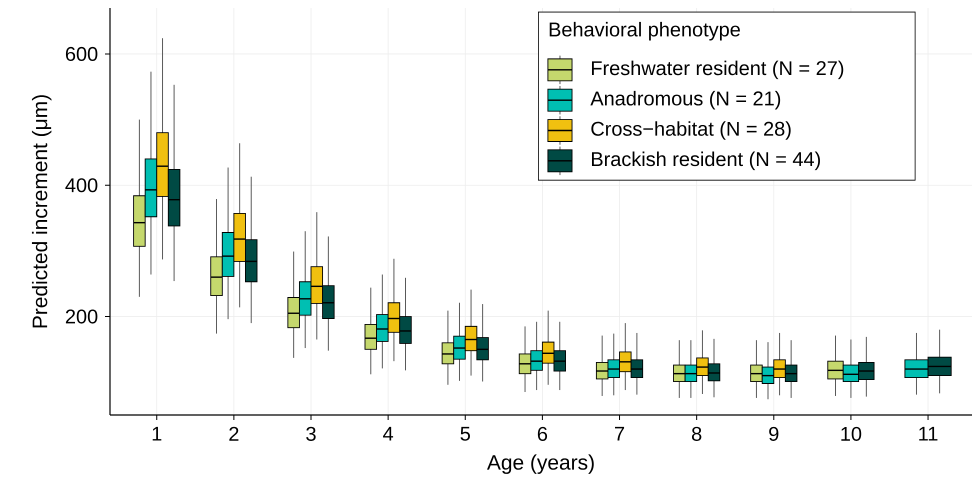 The image size is (975, 486). I want to click on x-tick-label: 11, so click(928, 433).